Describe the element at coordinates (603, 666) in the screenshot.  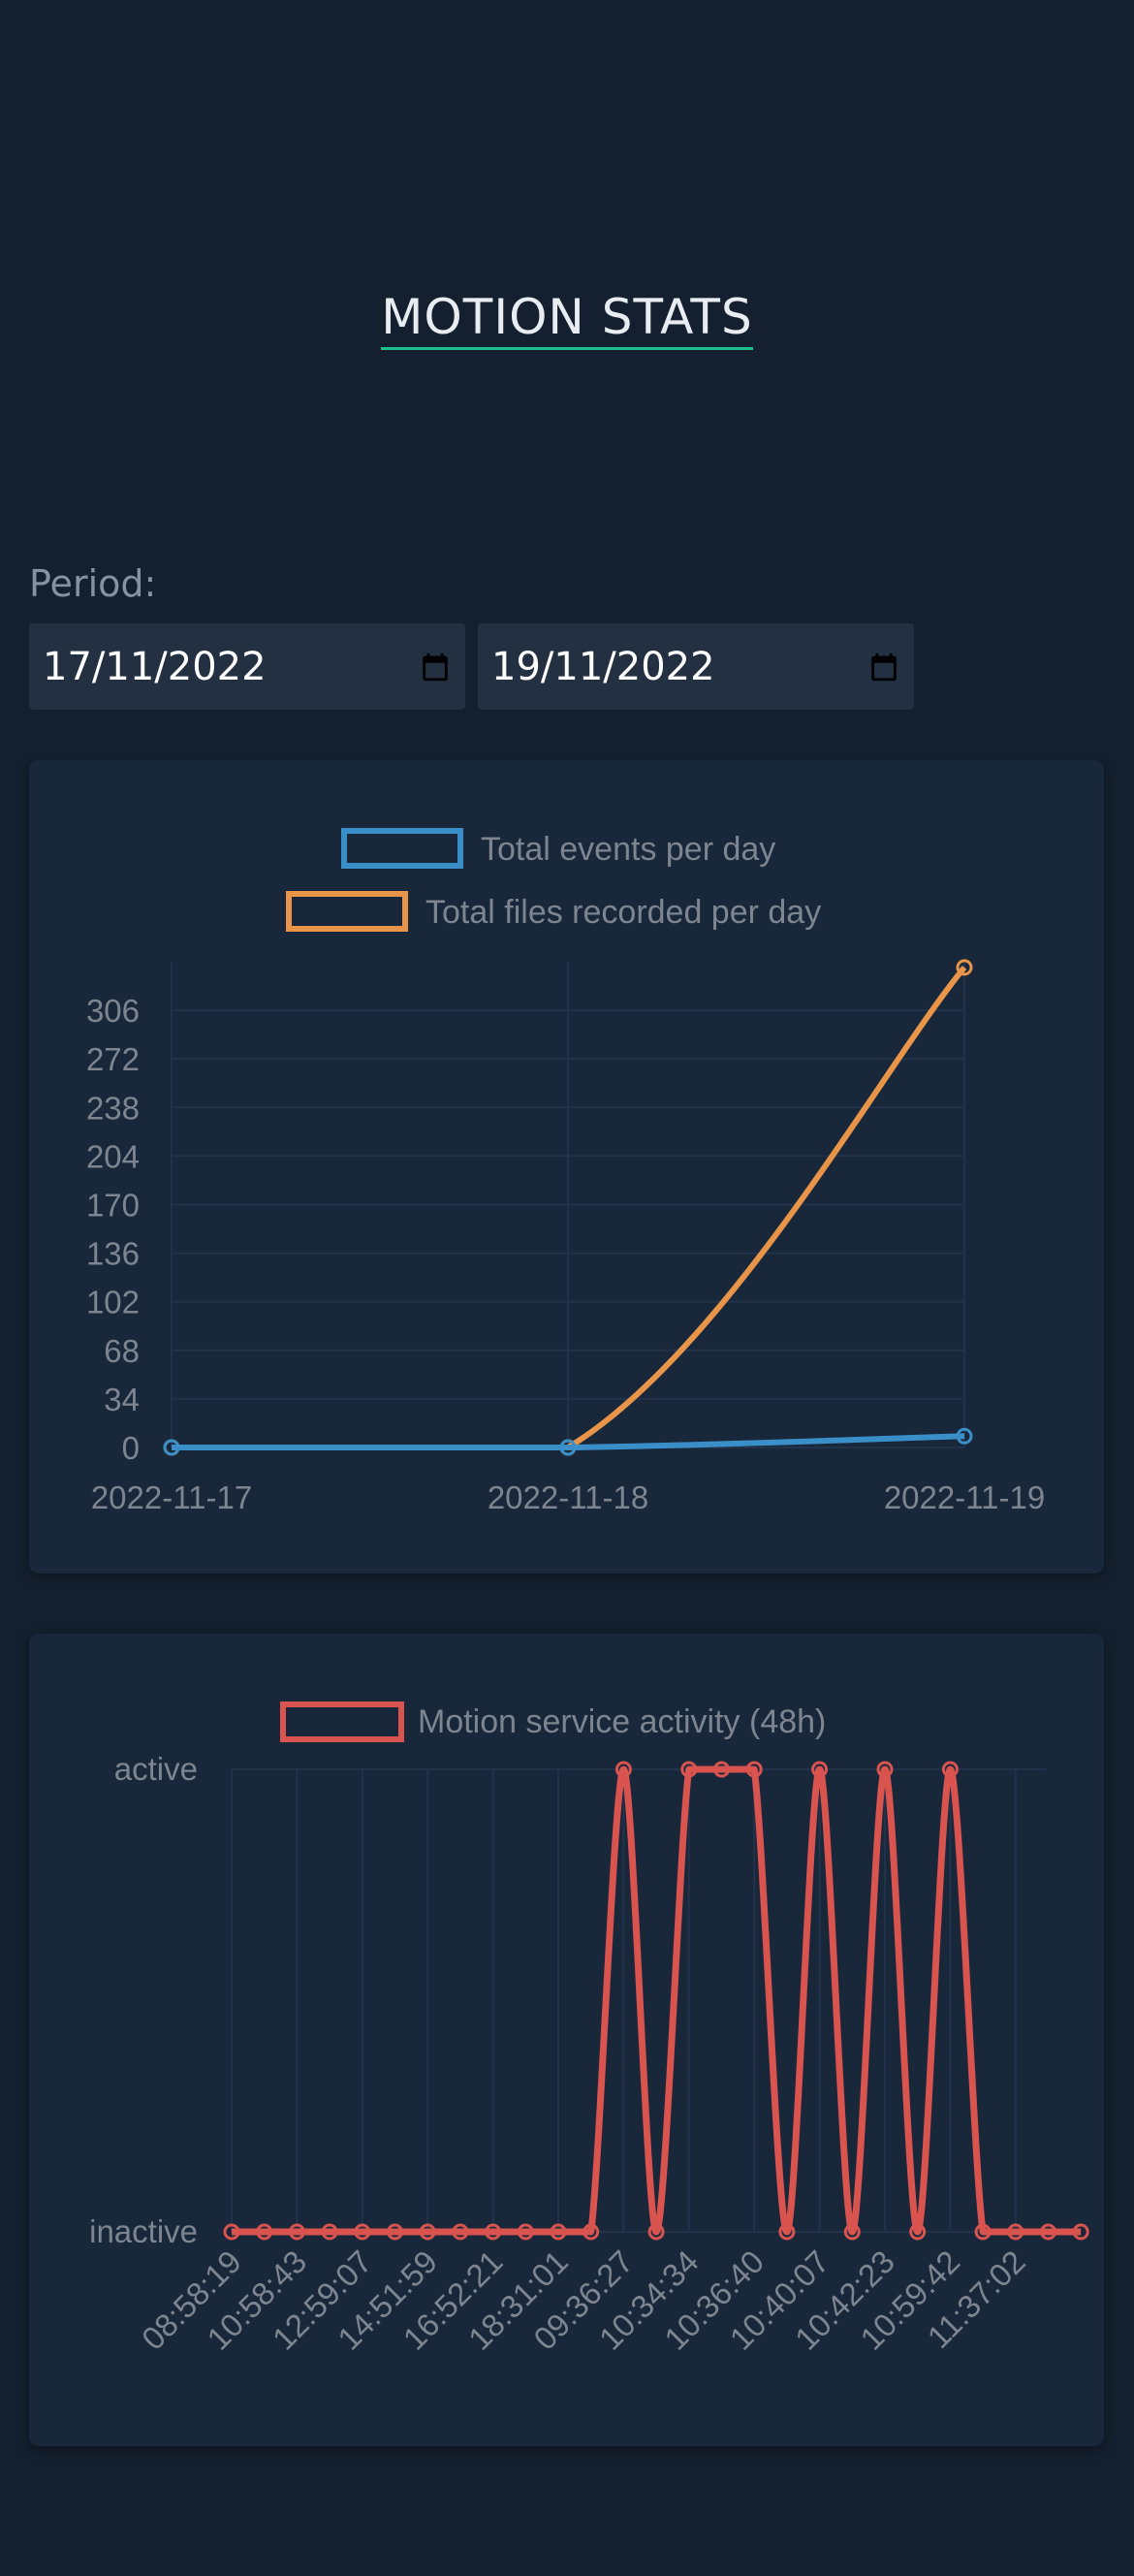
I see `end-date-value: 19/11/2022` at that location.